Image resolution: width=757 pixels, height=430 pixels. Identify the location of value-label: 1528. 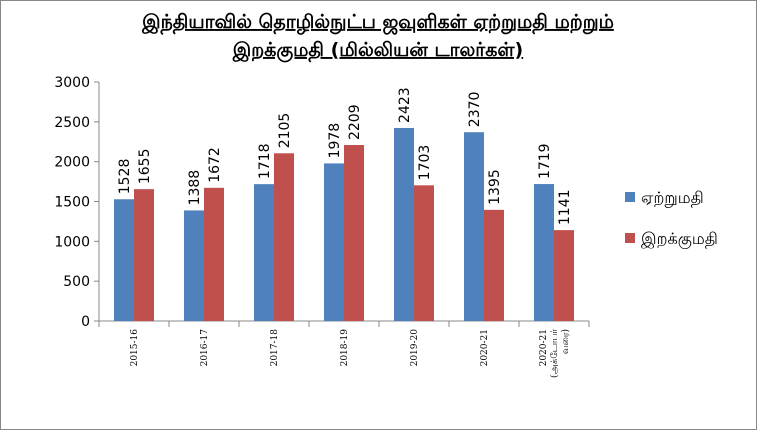
(125, 177).